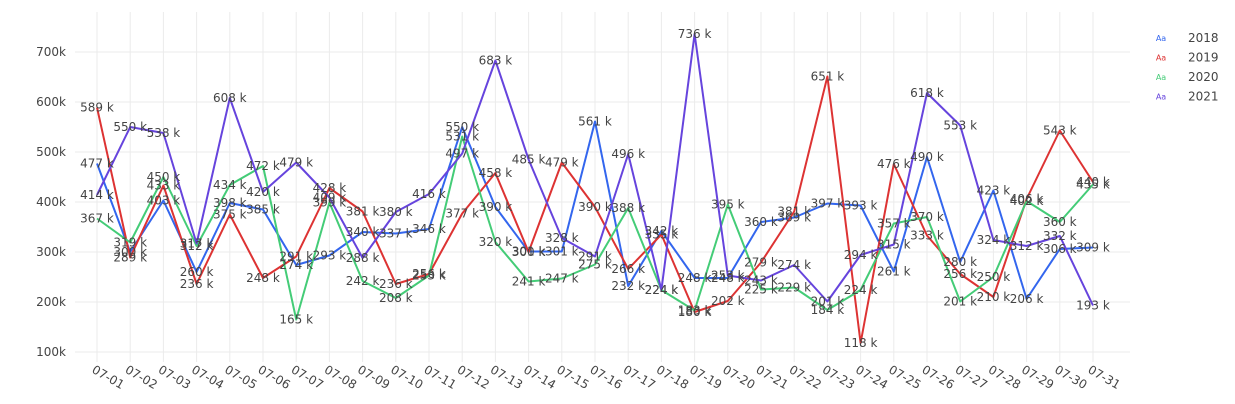  I want to click on data-label: 433 k, so click(164, 186).